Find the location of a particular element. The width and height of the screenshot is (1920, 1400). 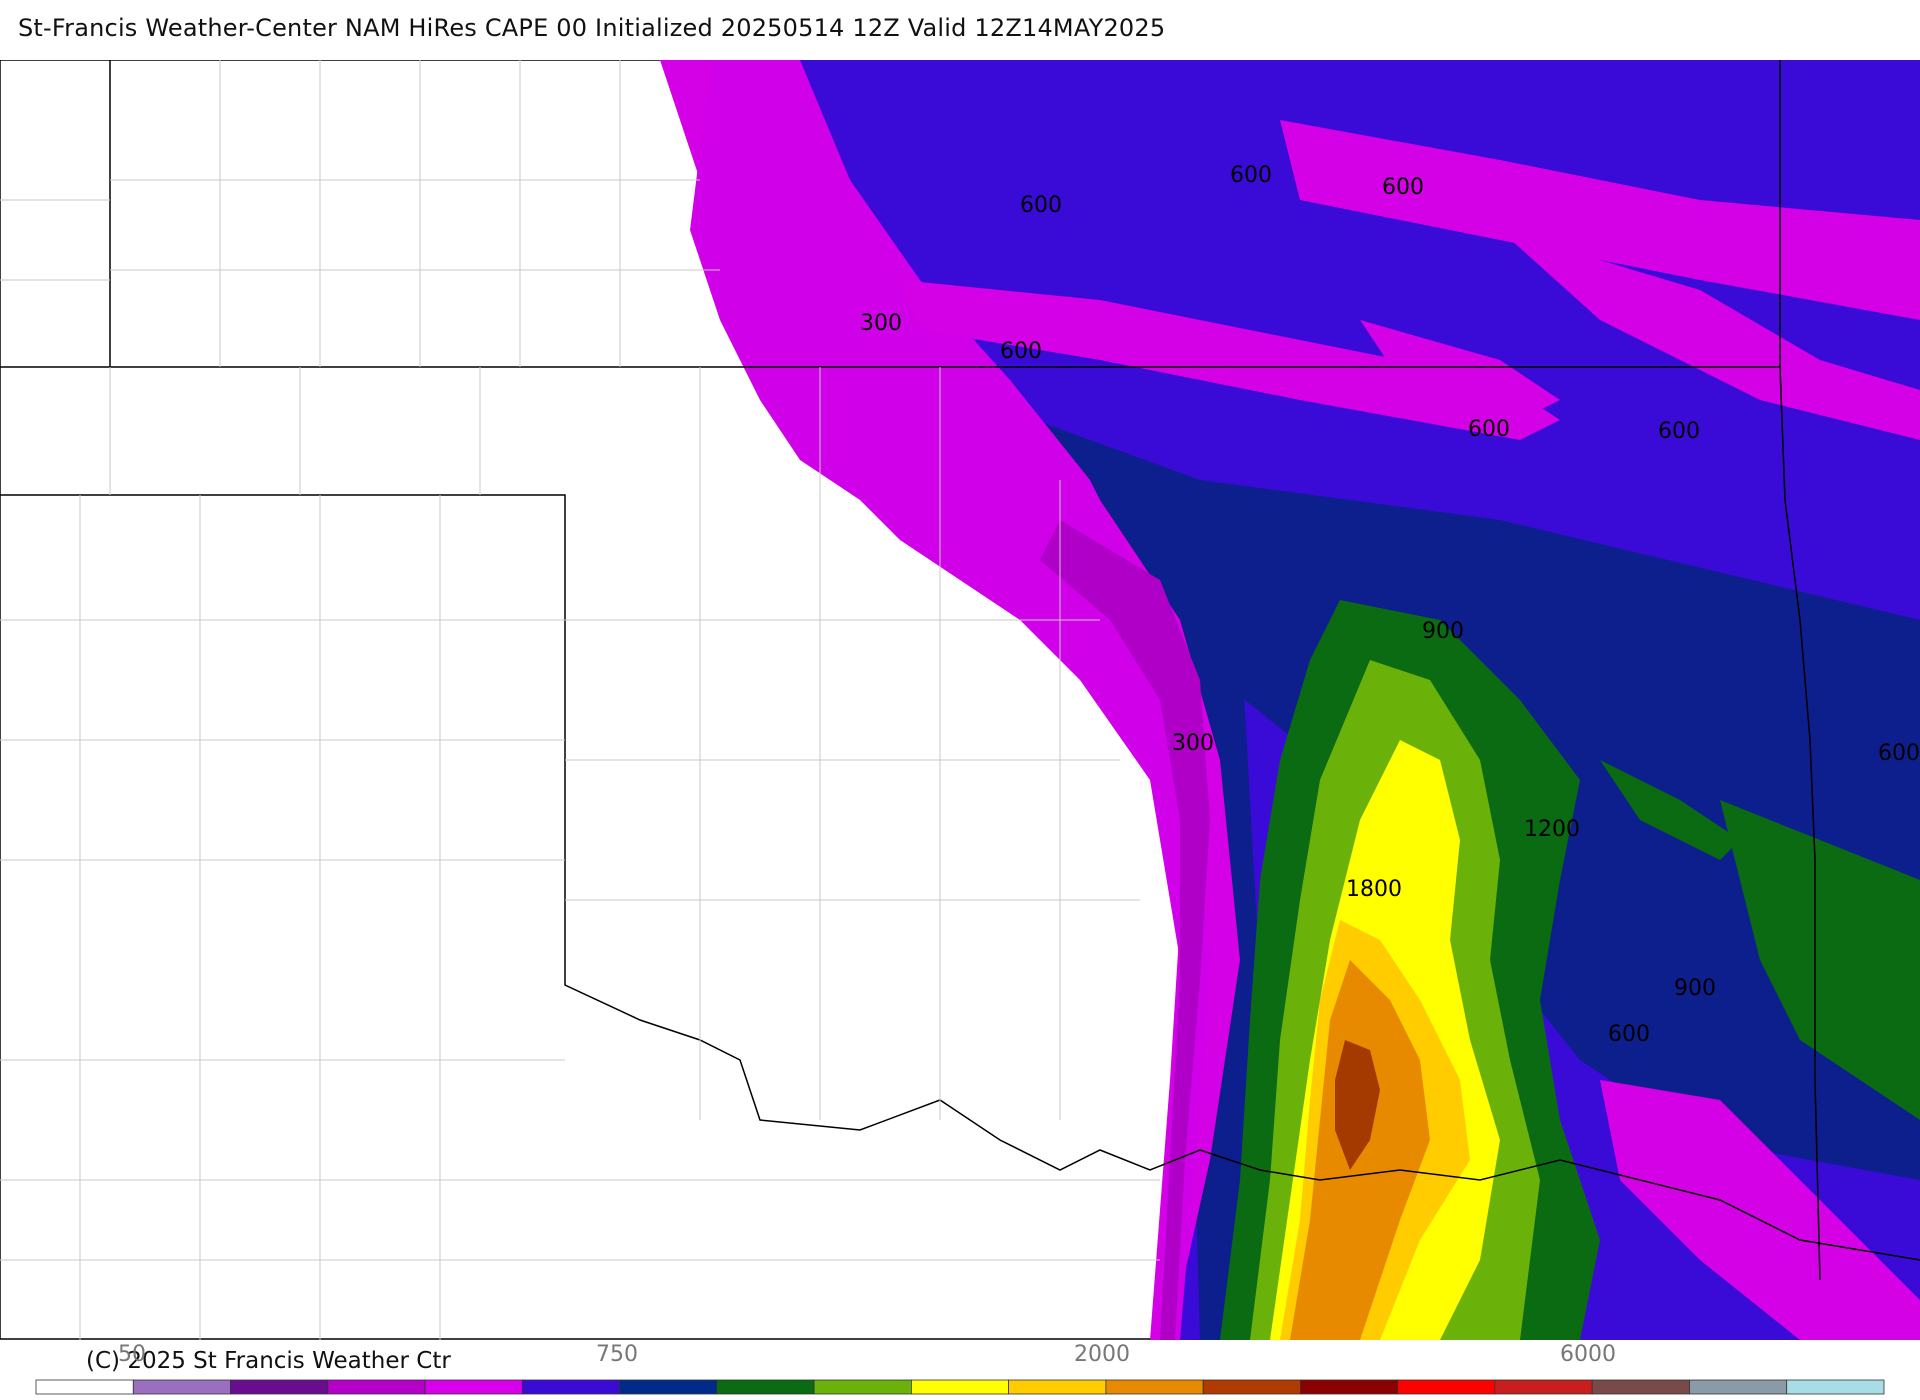

contour-label: 1200 is located at coordinates (1552, 829).